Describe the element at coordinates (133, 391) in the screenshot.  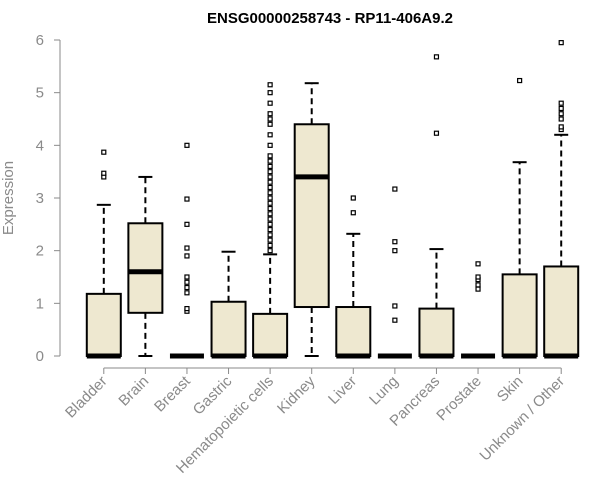
I see `x-tick-label: Brain` at that location.